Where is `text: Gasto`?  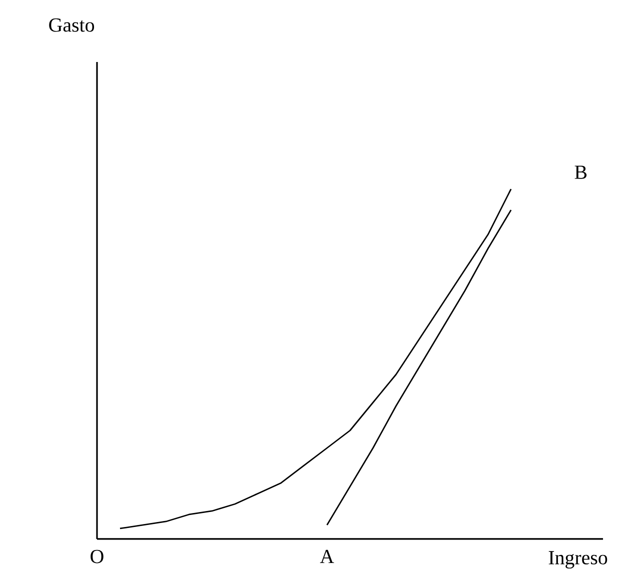
text: Gasto is located at coordinates (71, 25).